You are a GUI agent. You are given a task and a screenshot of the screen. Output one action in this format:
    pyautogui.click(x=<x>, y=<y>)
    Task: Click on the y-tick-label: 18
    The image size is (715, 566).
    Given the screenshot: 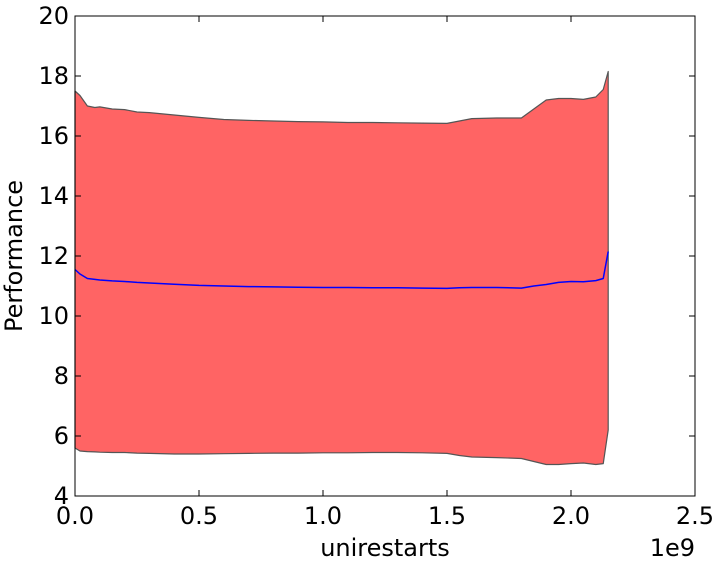 What is the action you would take?
    pyautogui.click(x=53, y=76)
    